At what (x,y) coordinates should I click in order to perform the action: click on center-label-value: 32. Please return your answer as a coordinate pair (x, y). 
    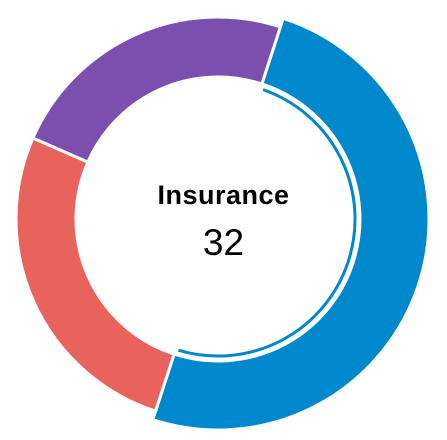
    Looking at the image, I should click on (223, 242).